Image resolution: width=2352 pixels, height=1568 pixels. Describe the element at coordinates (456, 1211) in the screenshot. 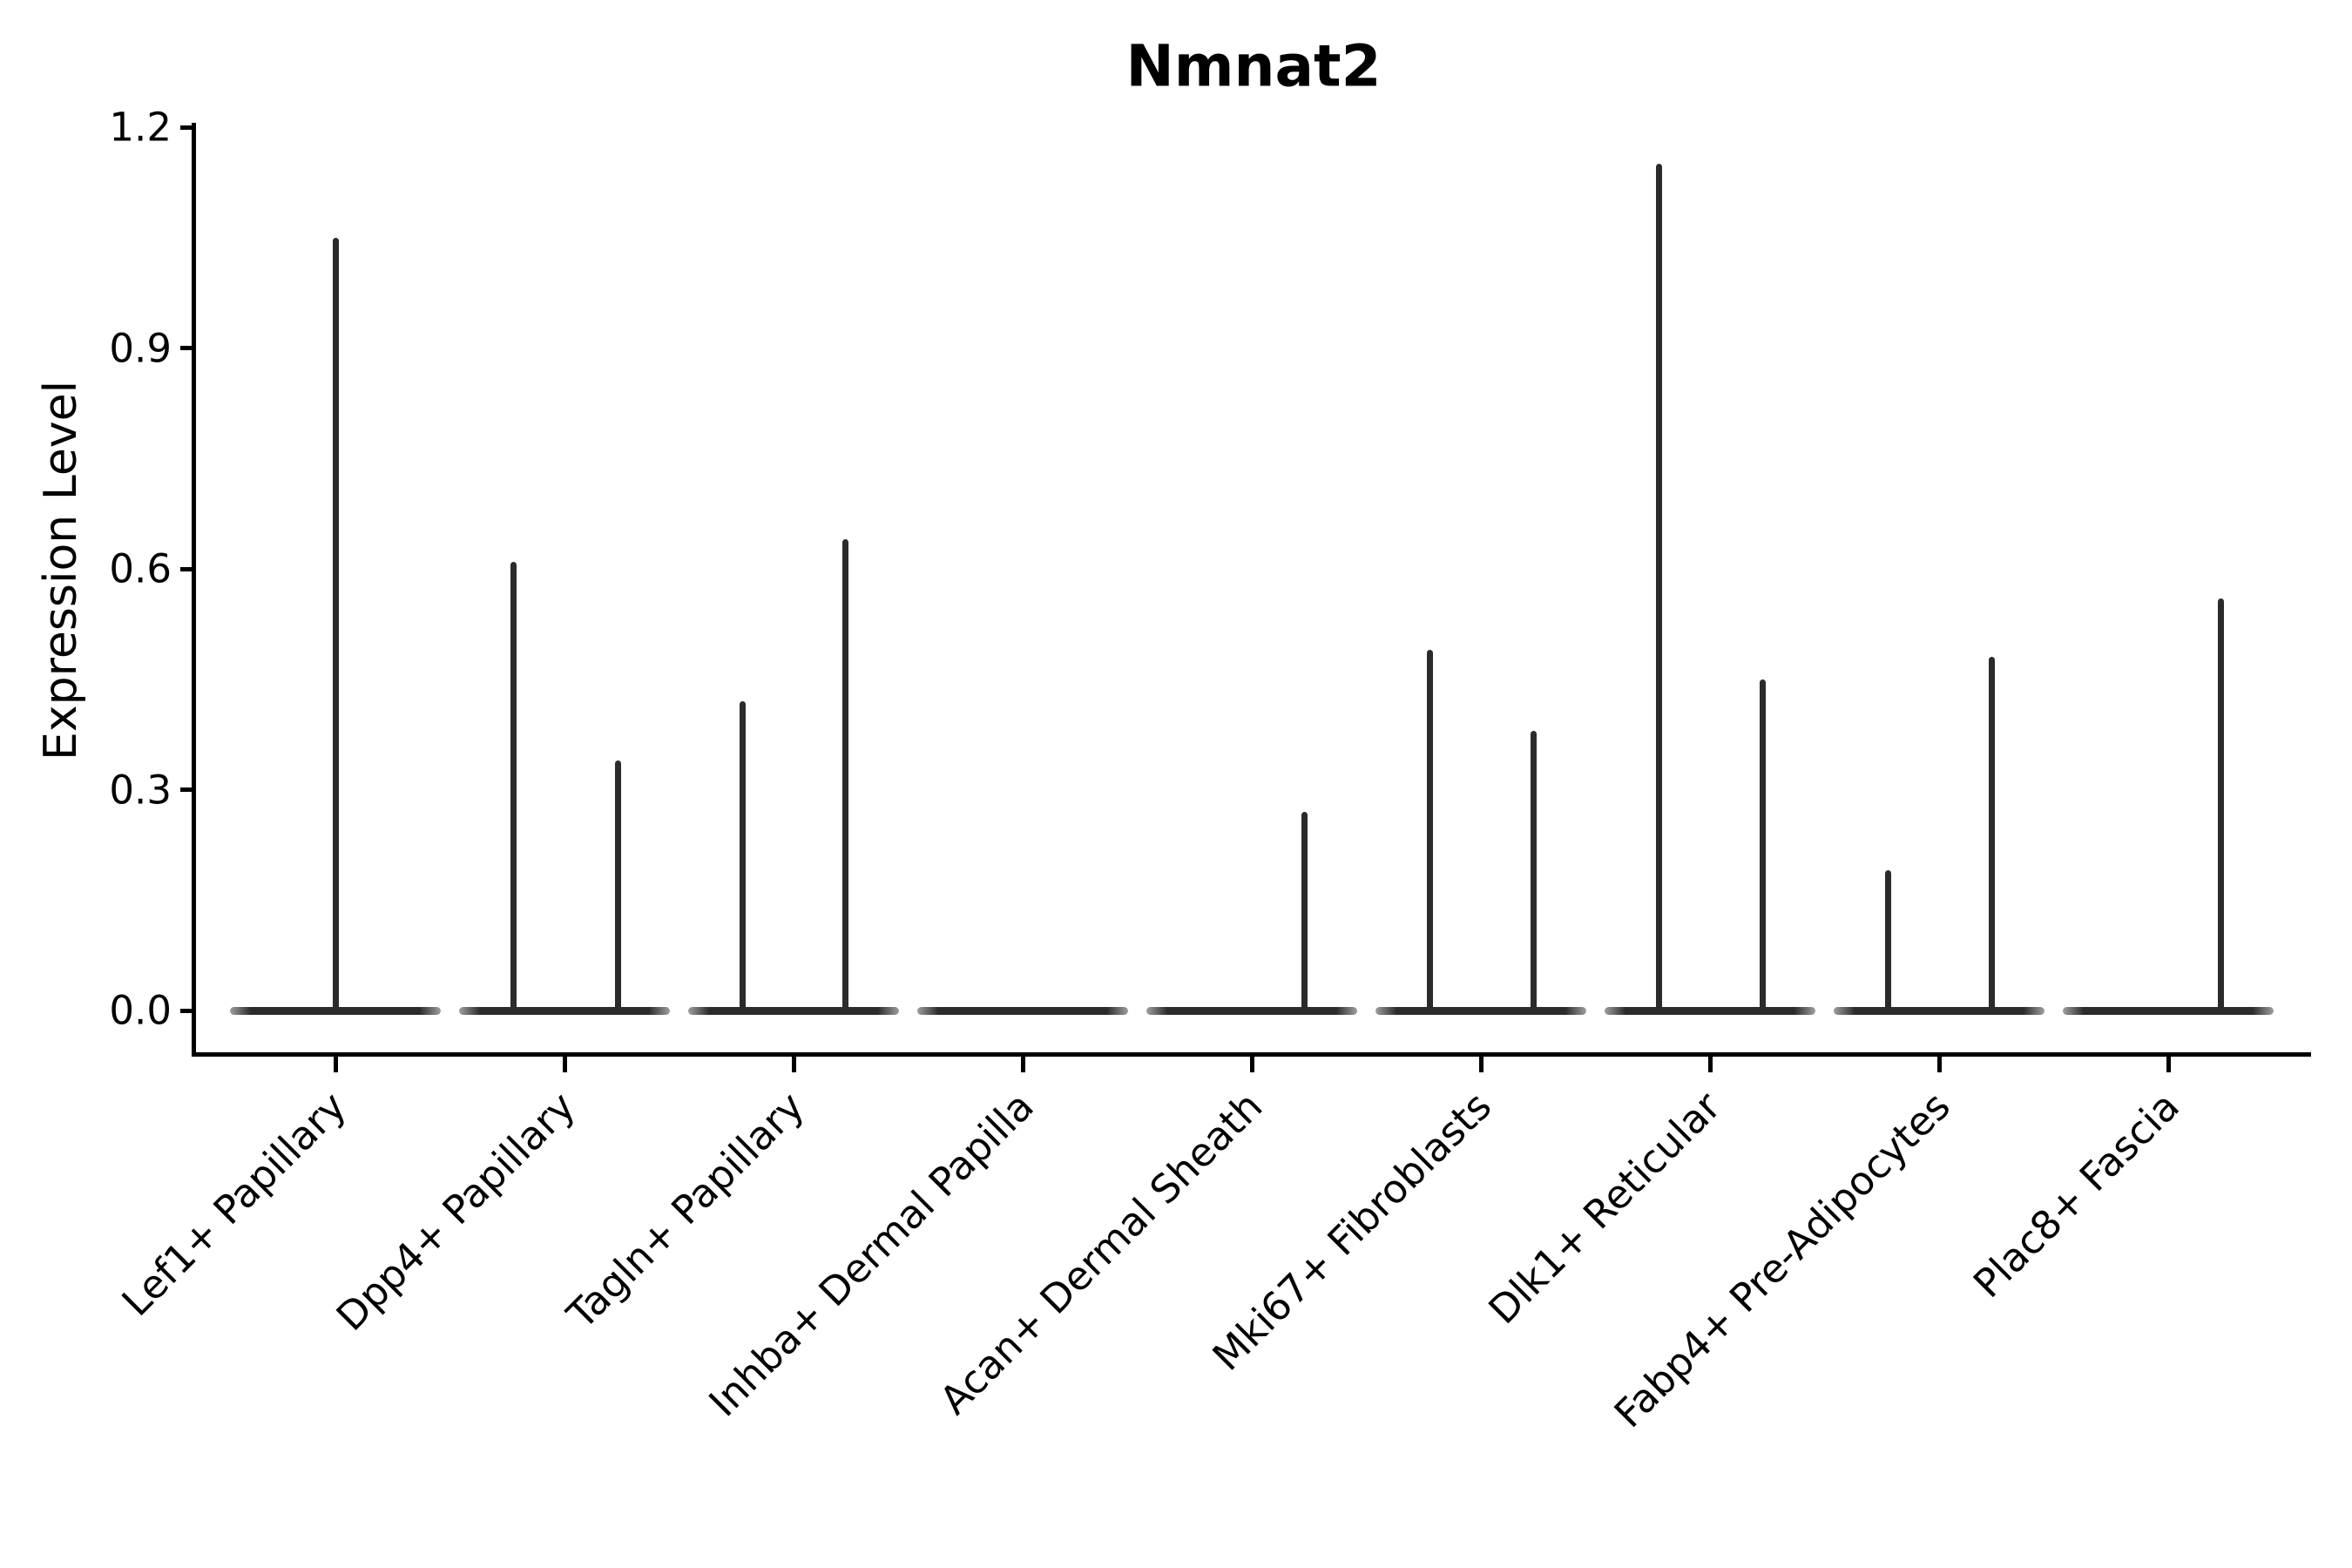

I see `x-tick-label: Dpp4+ Papillary` at that location.